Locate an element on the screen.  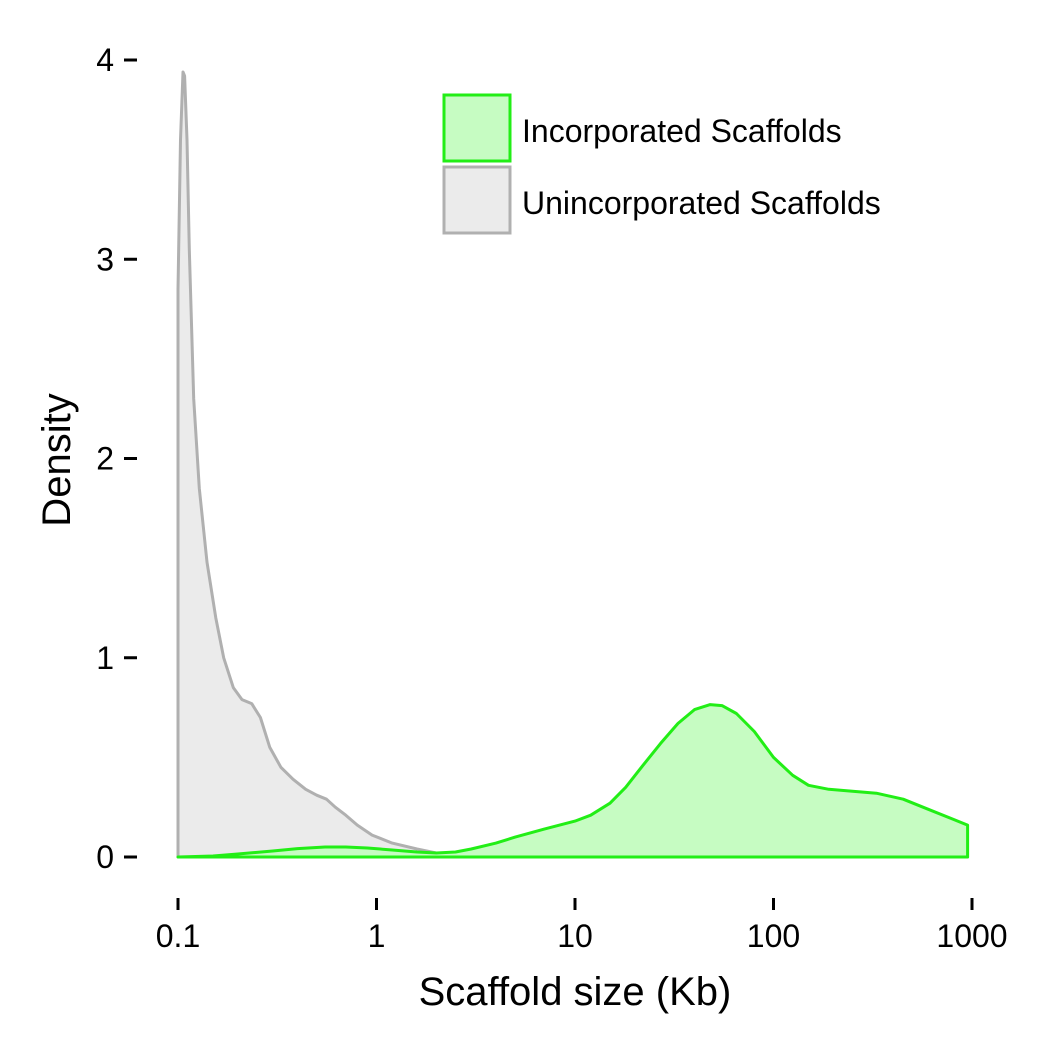
legend-swatch-incorporated is located at coordinates (477, 128).